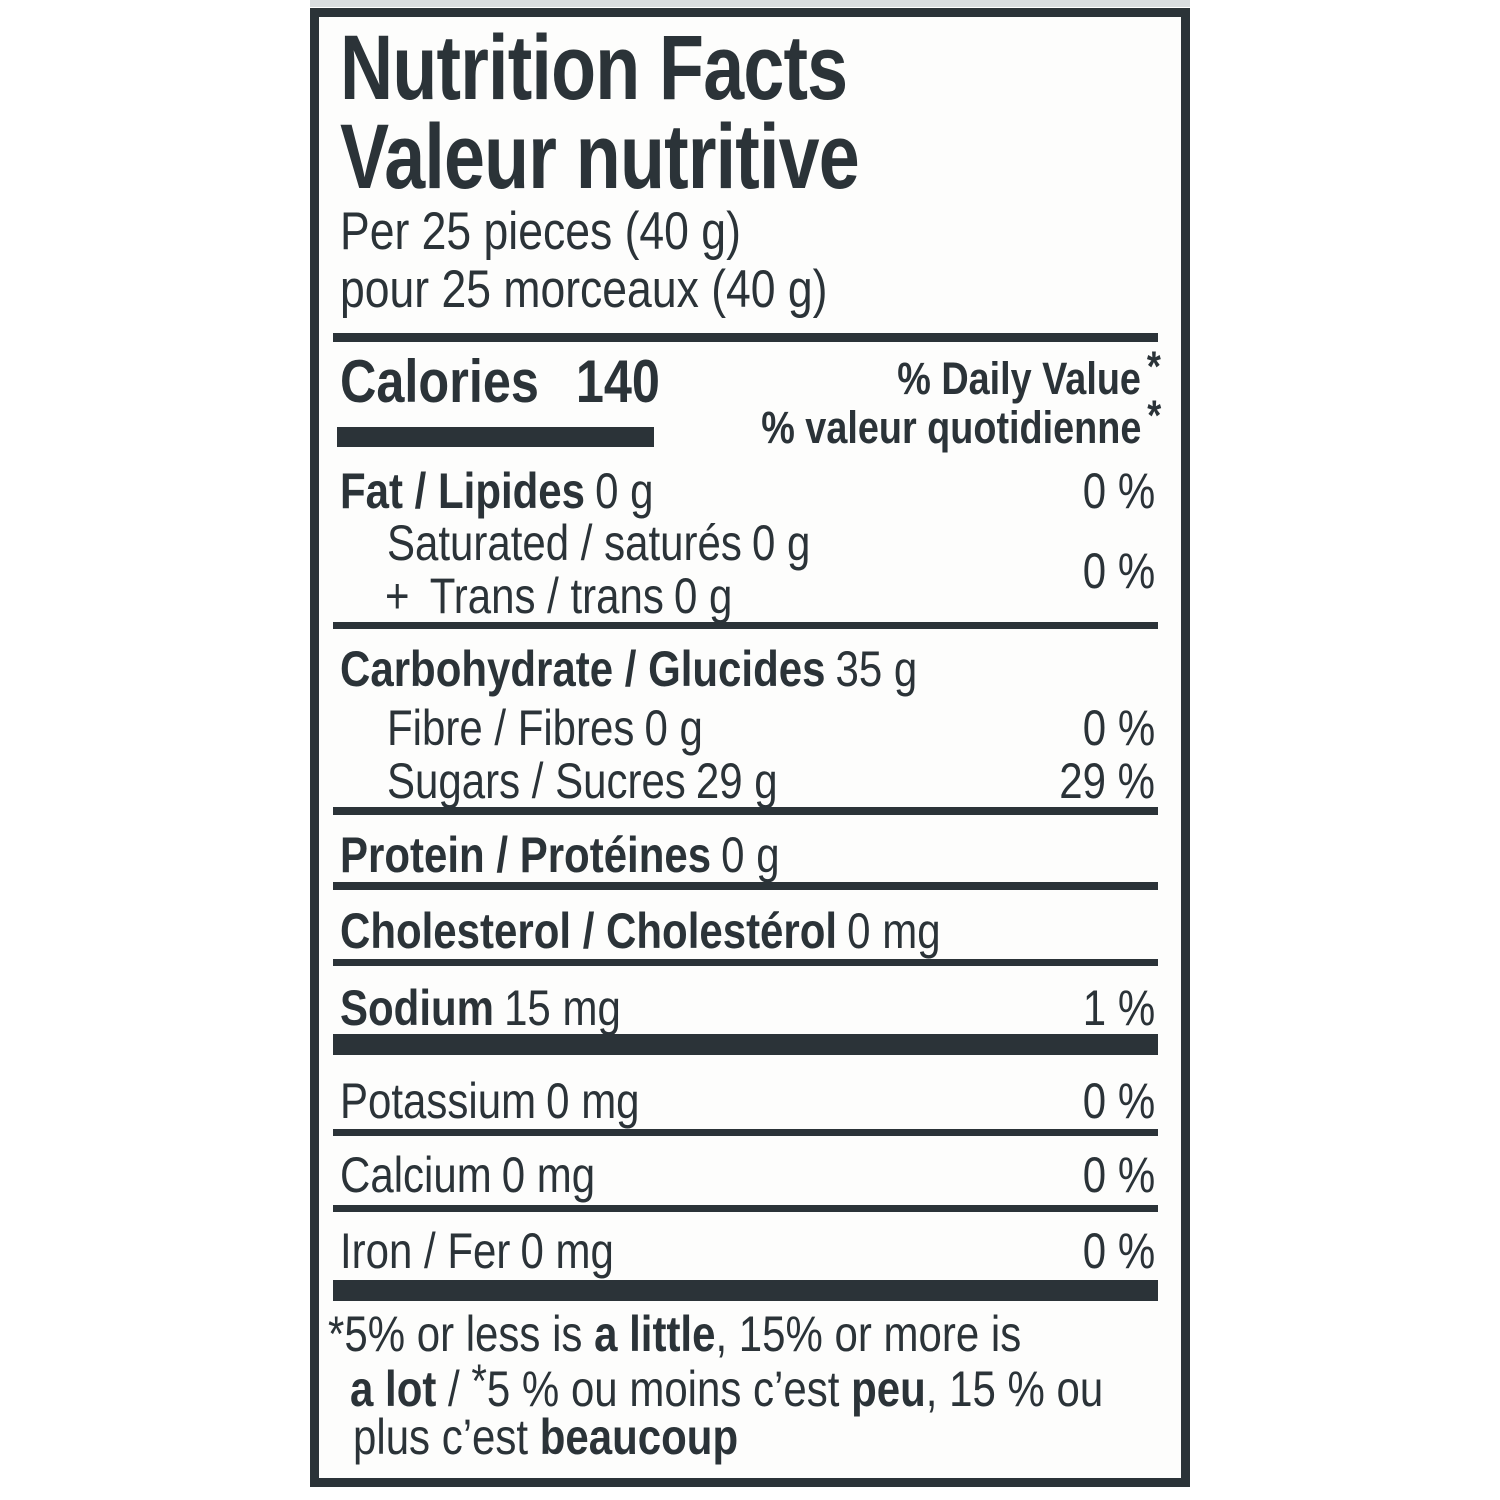 This screenshot has width=1500, height=1500. What do you see at coordinates (1118, 491) in the screenshot?
I see `fat-dv: 0 %` at bounding box center [1118, 491].